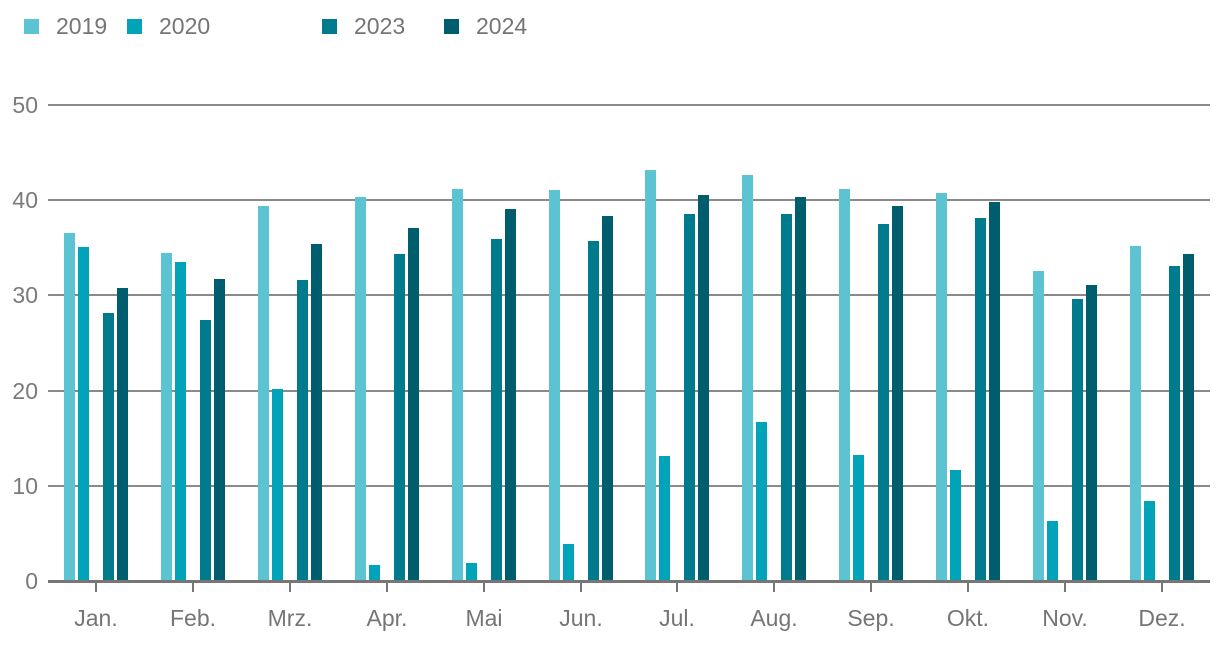 This screenshot has width=1220, height=656. I want to click on bar-2024-Feb, so click(219, 430).